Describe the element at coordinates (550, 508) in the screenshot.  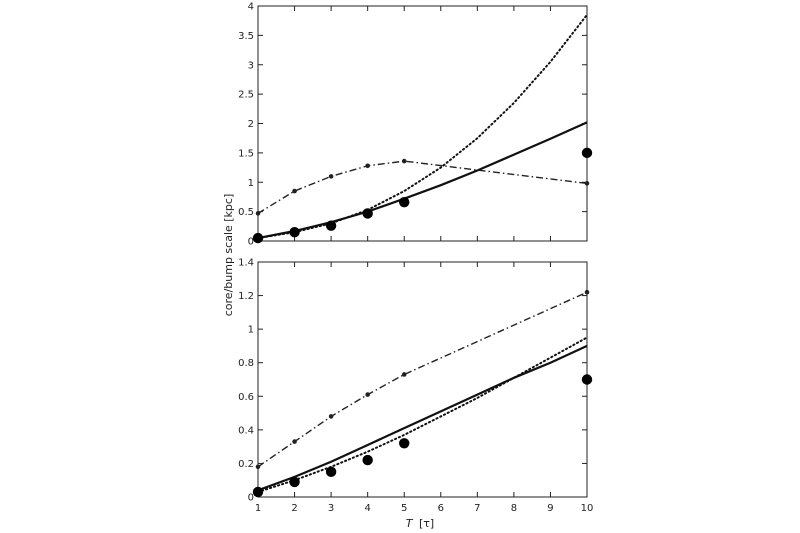
I see `x-tick-label: 9` at that location.